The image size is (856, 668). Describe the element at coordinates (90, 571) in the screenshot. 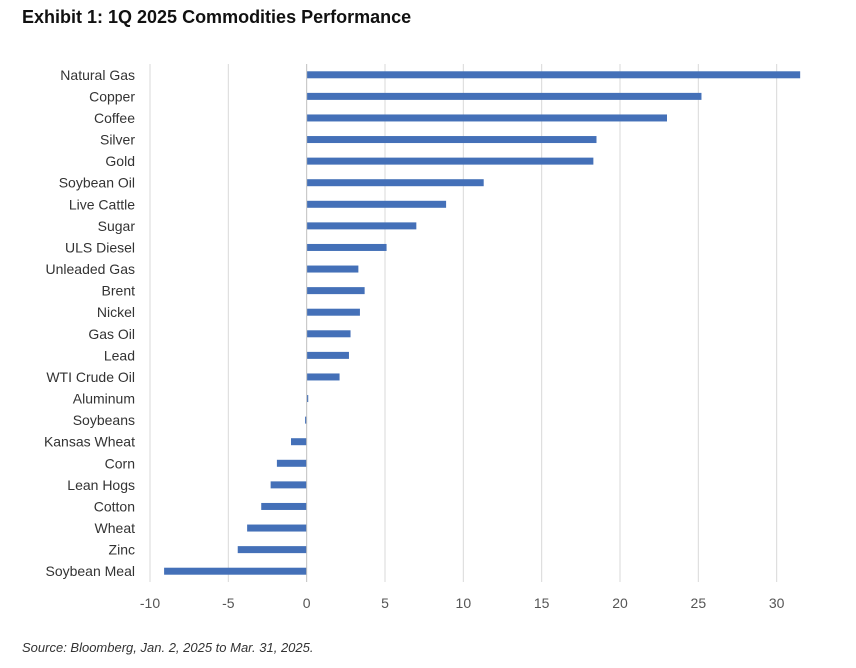

I see `category-label-soybean-meal: Soybean Meal` at that location.